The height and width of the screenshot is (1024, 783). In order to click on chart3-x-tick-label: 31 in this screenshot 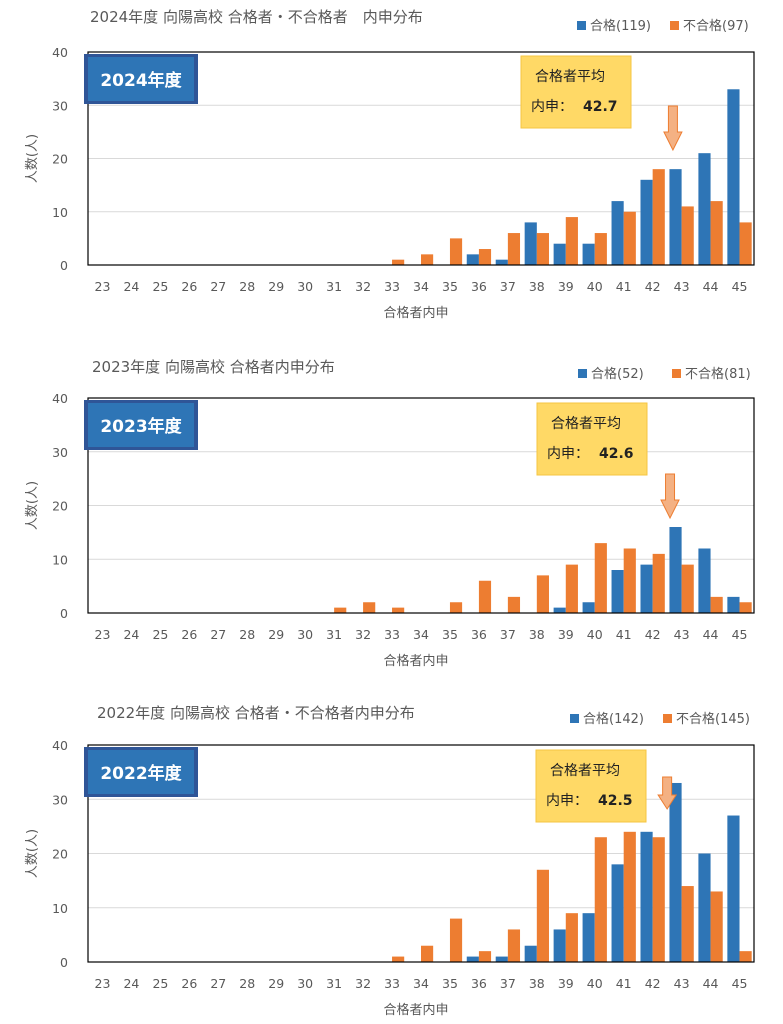, I will do `click(334, 983)`.